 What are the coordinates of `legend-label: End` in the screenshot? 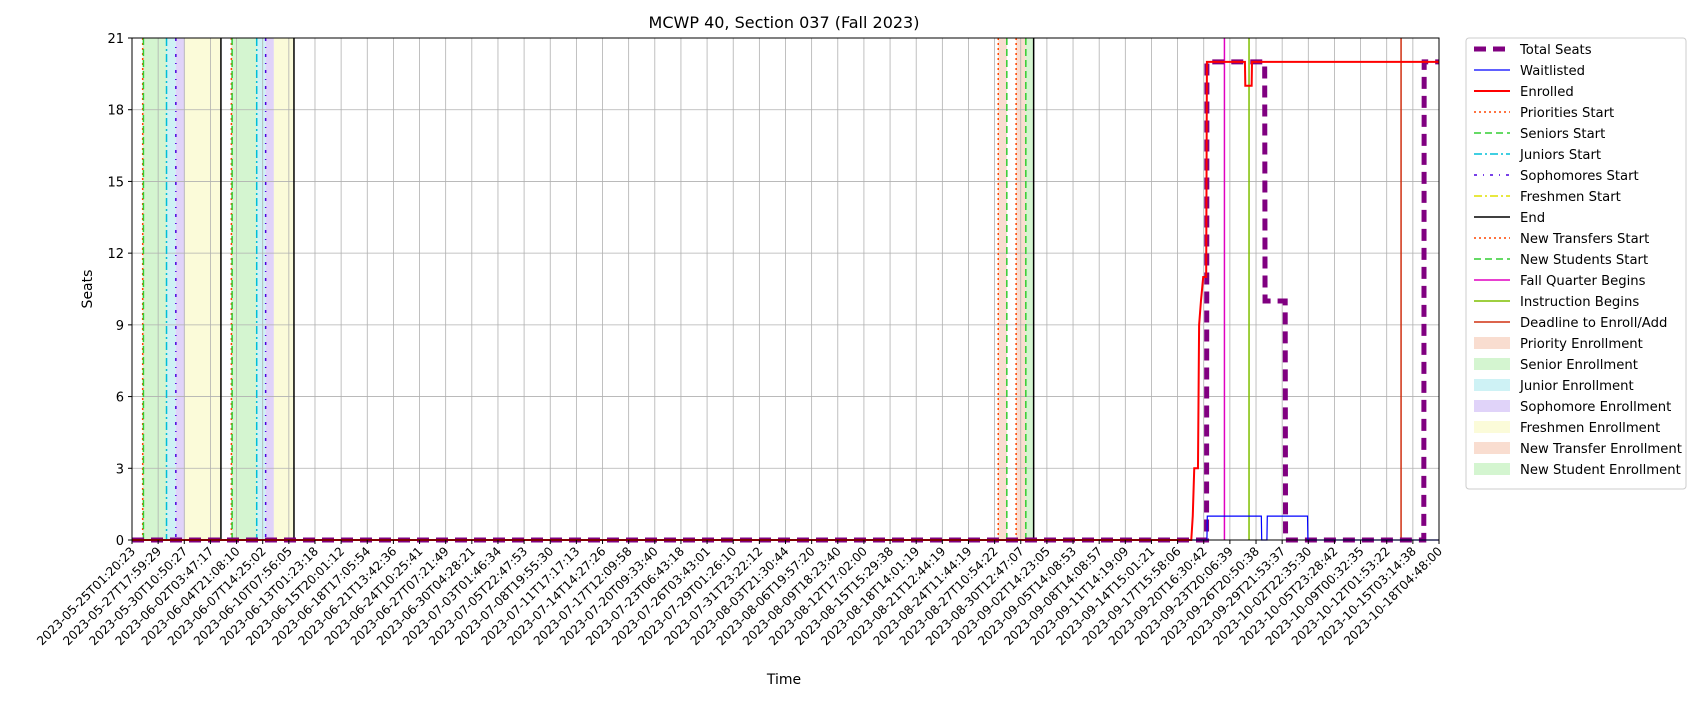 It's located at (1532, 218).